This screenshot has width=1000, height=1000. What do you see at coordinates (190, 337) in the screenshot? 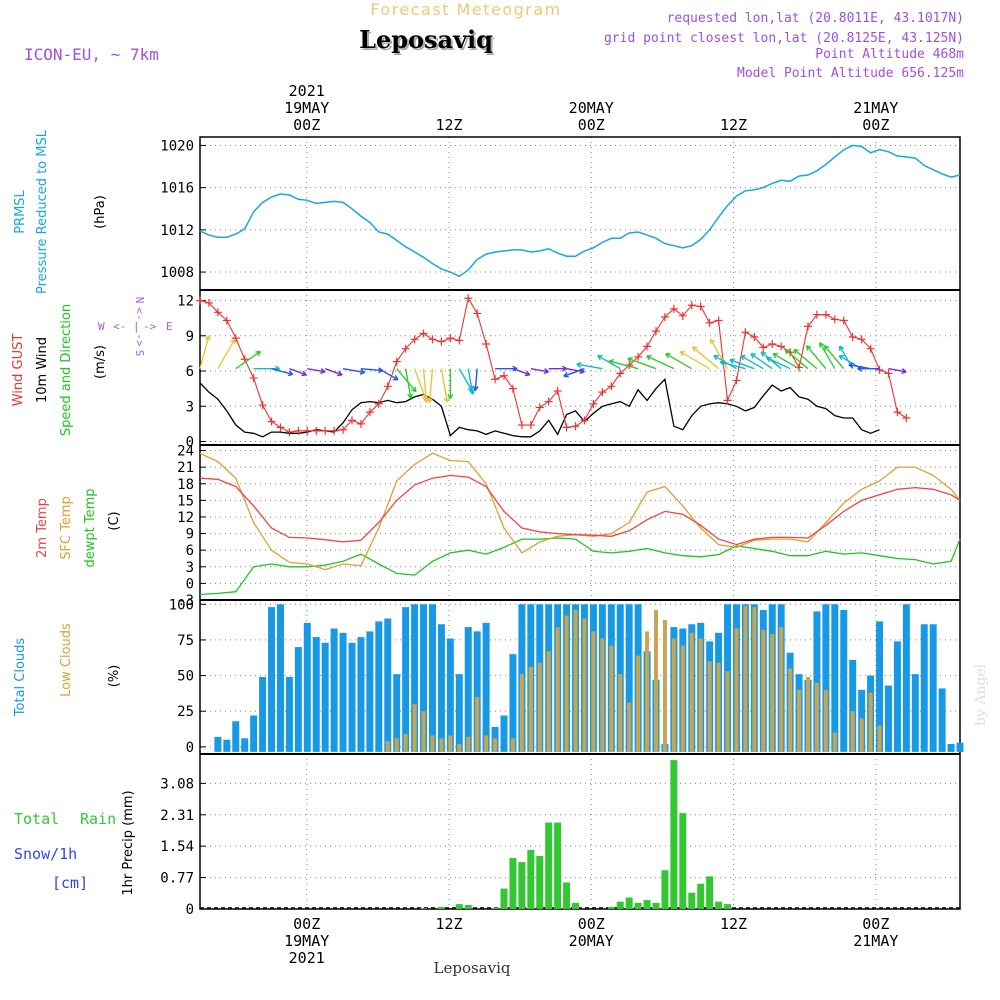
I see `wind-ytick-label: 9` at bounding box center [190, 337].